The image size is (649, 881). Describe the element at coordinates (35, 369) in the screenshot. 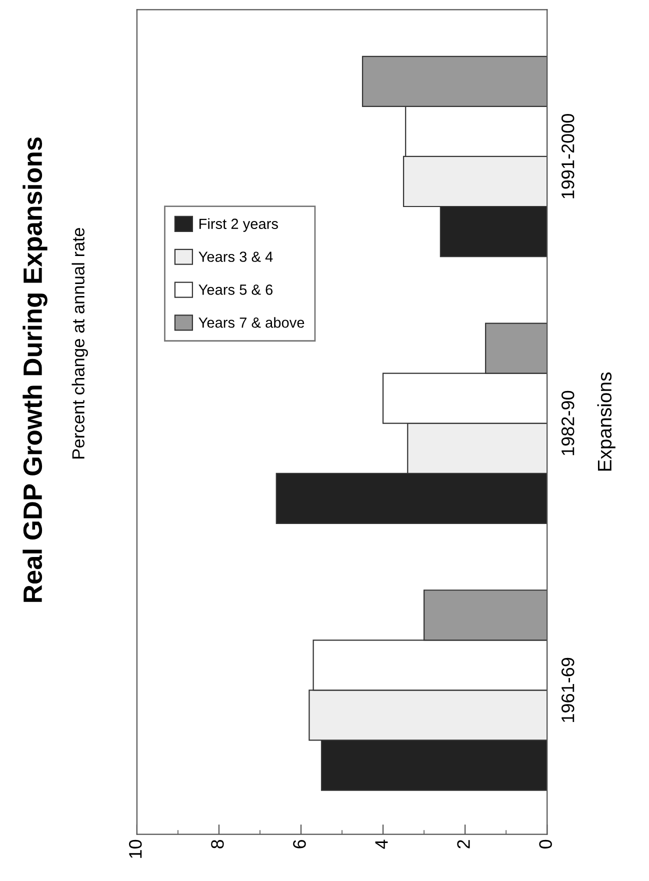

I see `text: Real GDP Growth During Expansions` at that location.